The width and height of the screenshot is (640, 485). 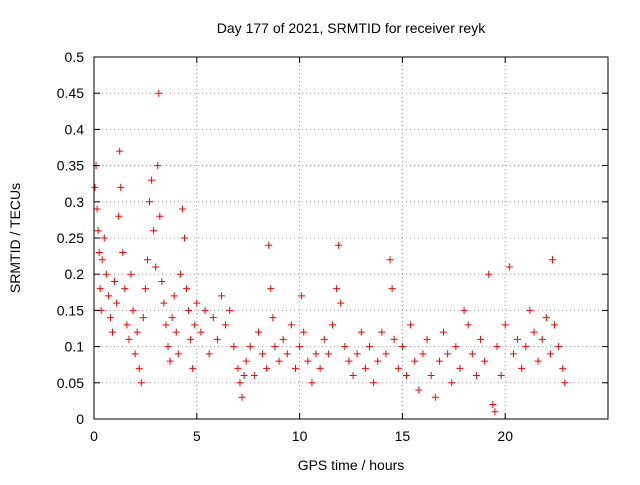 What do you see at coordinates (75, 347) in the screenshot?
I see `y-tick-label: 0.1` at bounding box center [75, 347].